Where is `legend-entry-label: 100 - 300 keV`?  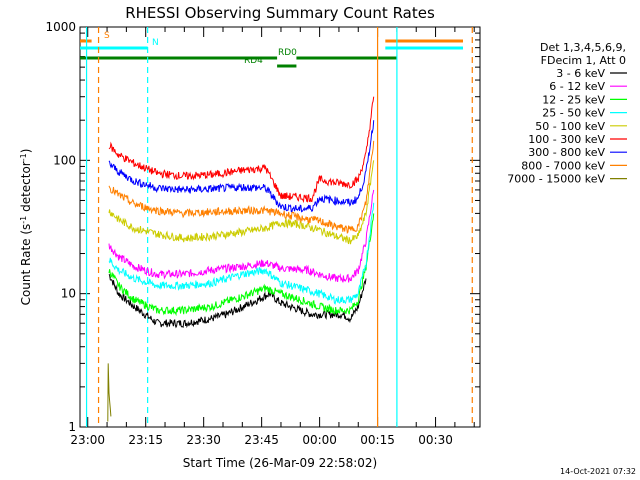 legend-entry-label: 100 - 300 keV is located at coordinates (566, 139).